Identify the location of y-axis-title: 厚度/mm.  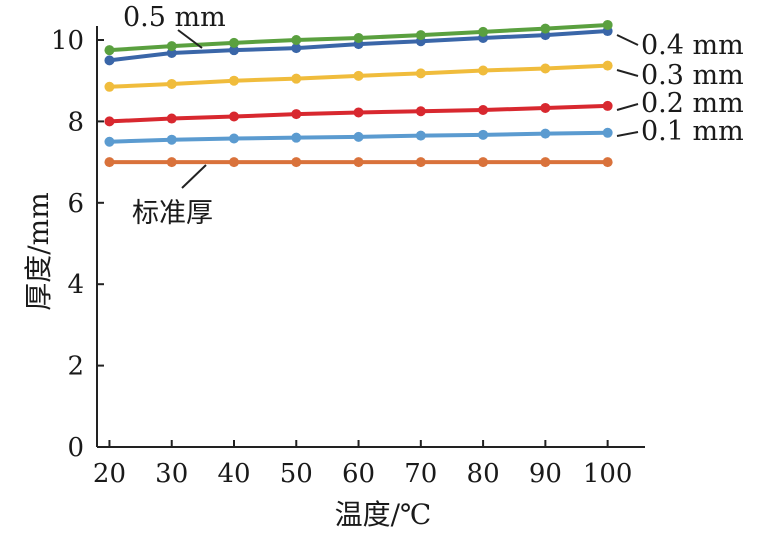
(38, 251).